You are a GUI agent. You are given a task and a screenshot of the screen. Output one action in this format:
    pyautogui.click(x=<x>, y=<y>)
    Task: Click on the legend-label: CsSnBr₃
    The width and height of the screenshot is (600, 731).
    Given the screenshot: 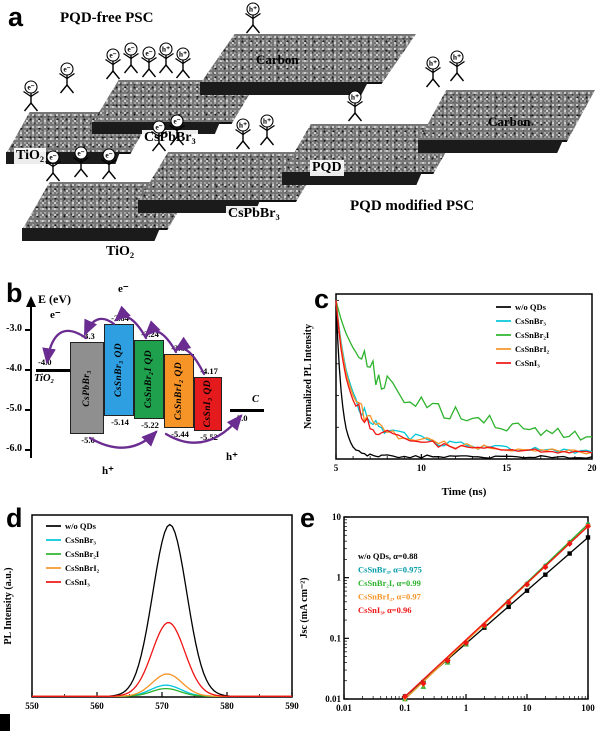 What is the action you would take?
    pyautogui.click(x=80, y=540)
    